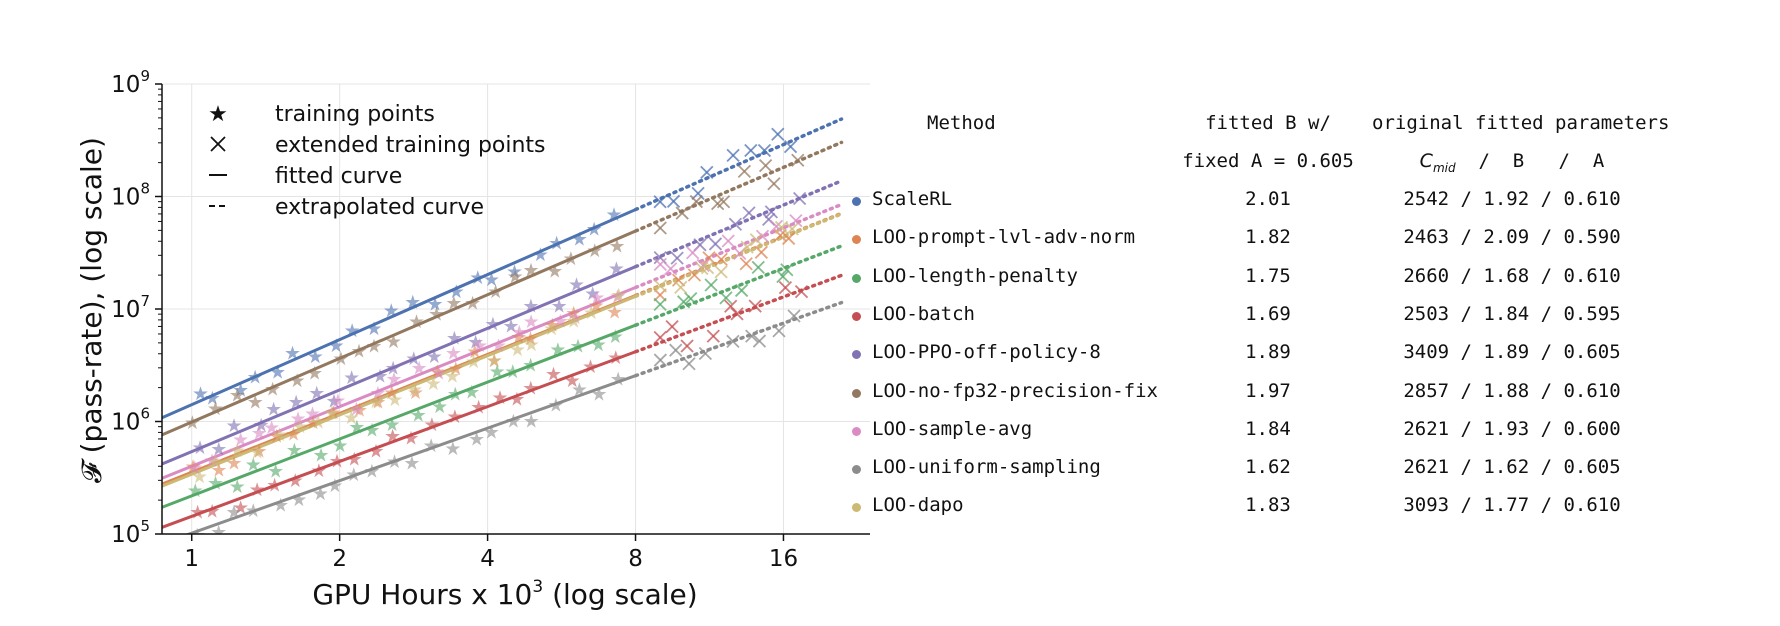  What do you see at coordinates (1268, 199) in the screenshot?
I see `fitted-b-value: 2.01` at bounding box center [1268, 199].